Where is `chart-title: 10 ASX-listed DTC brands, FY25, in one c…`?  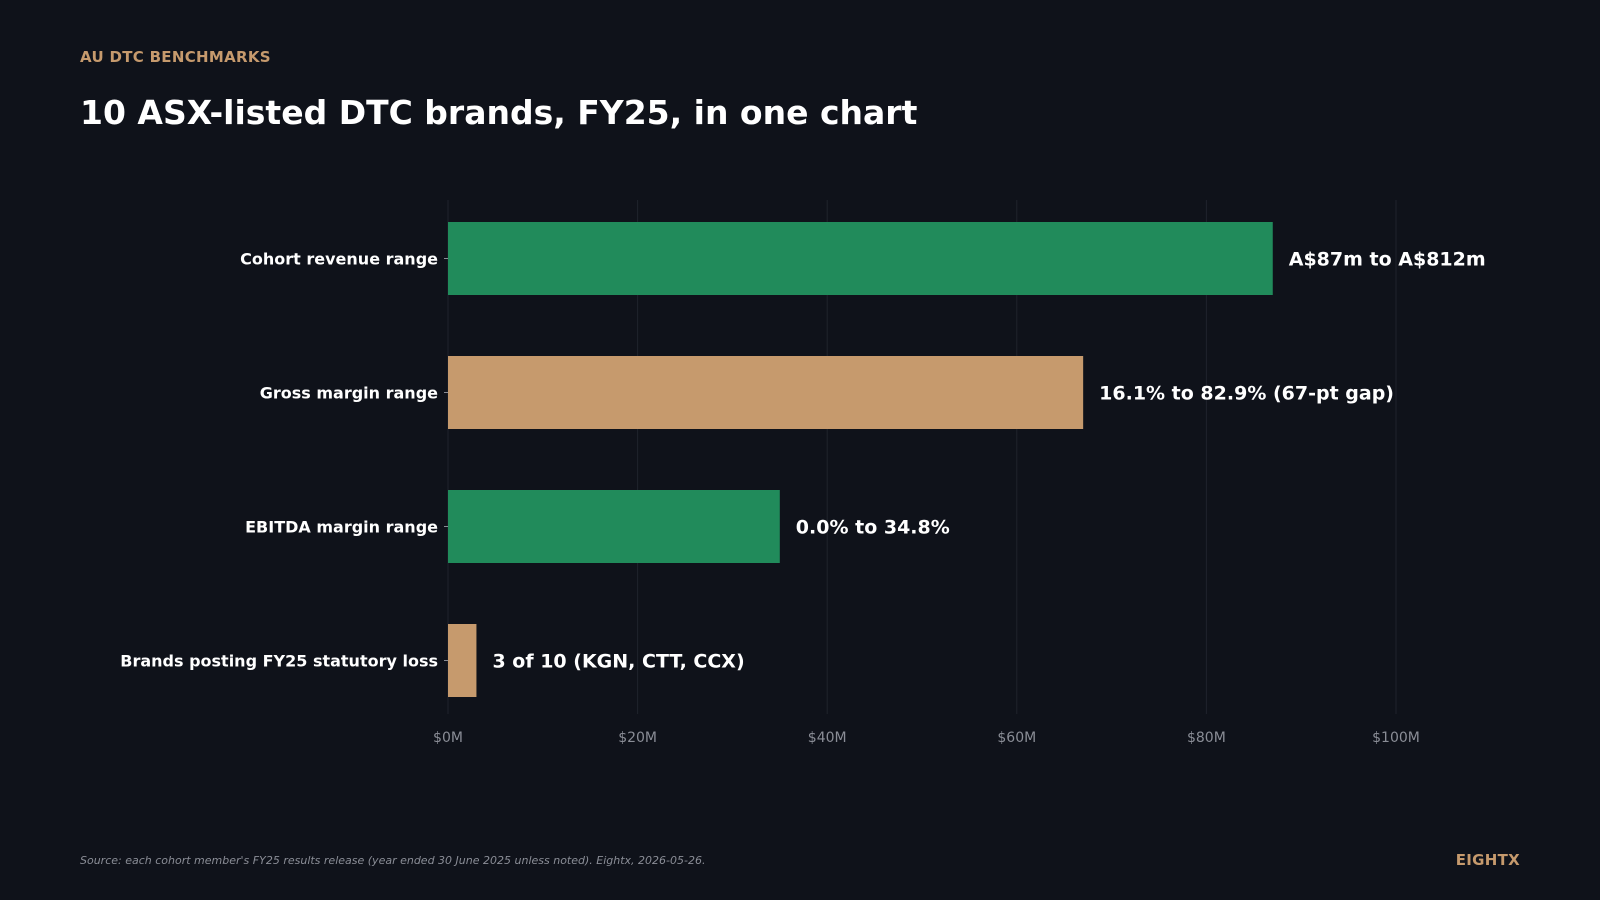
chart-title: 10 ASX-listed DTC brands, FY25, in one c… is located at coordinates (499, 112).